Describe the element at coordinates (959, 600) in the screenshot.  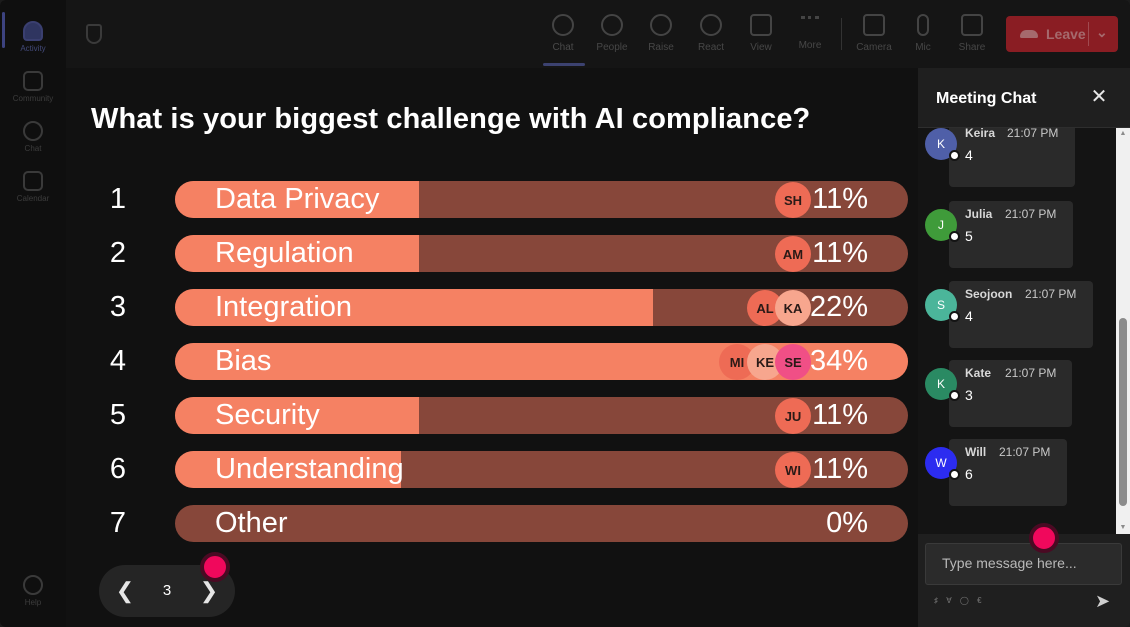
I see `chat-format-tools: ♯ ∀ ◯ €` at that location.